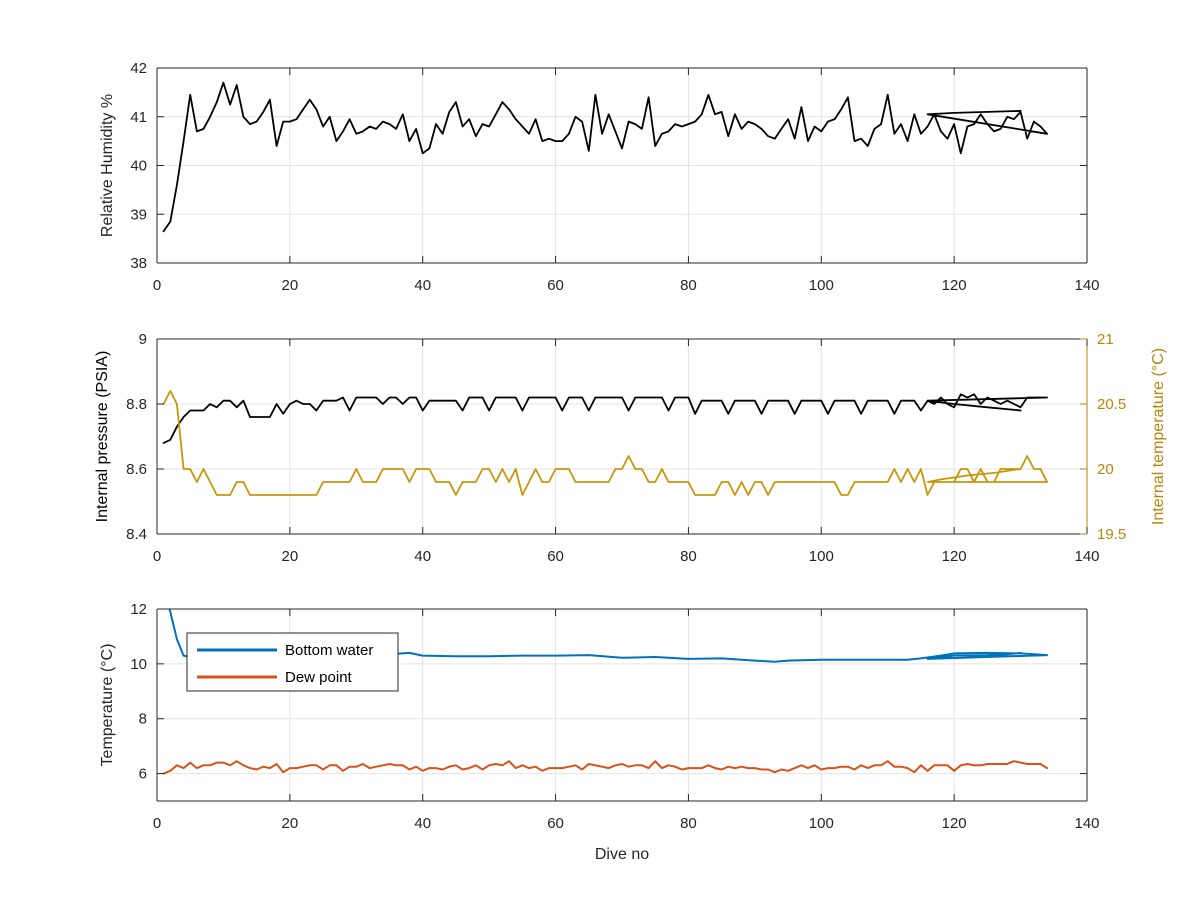  Describe the element at coordinates (136, 534) in the screenshot. I see `y-tick-label: 8.4` at that location.